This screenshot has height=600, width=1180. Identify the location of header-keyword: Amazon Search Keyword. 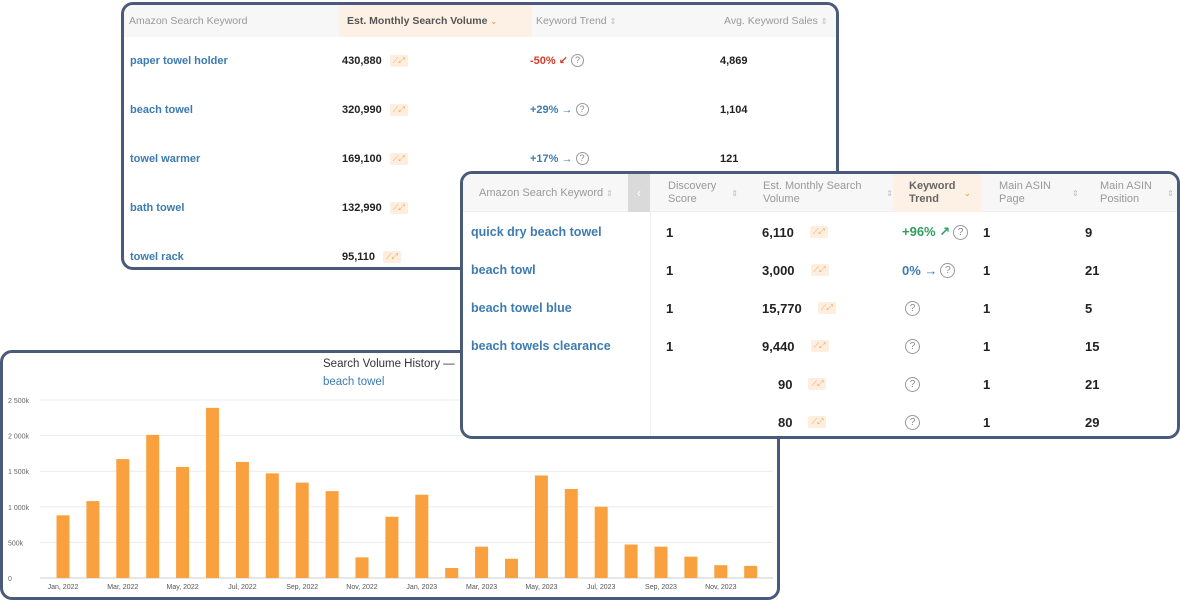
(188, 21).